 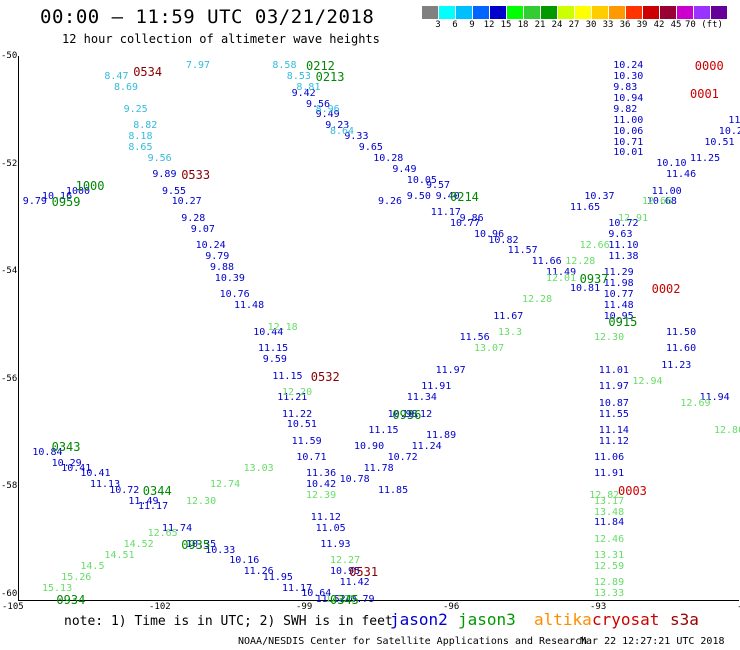 What do you see at coordinates (510, 332) in the screenshot?
I see `wave-height-label: 13.3` at bounding box center [510, 332].